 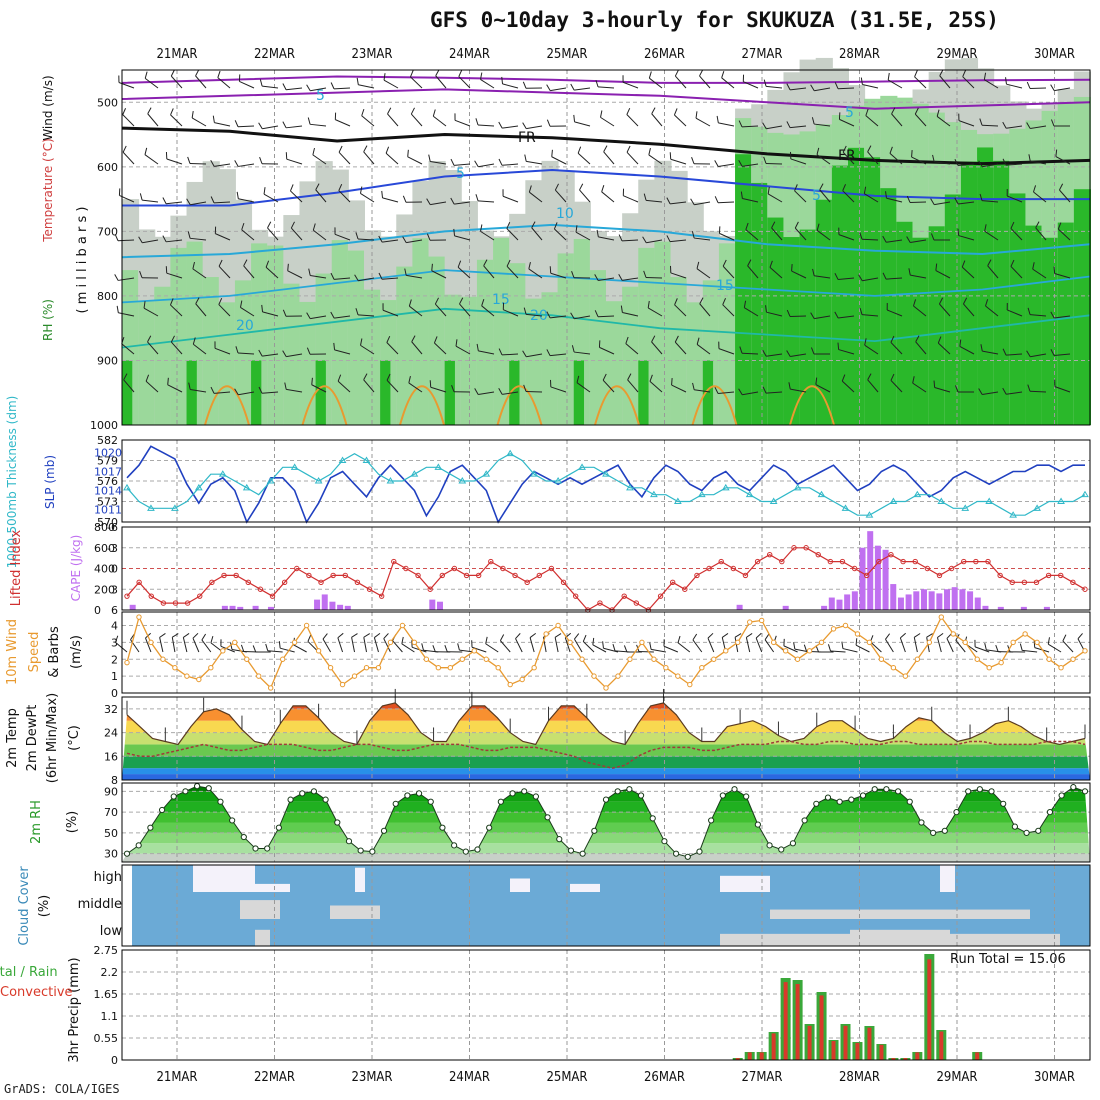 What do you see at coordinates (104, 589) in the screenshot?
I see `cape-tick: 200` at bounding box center [104, 589].